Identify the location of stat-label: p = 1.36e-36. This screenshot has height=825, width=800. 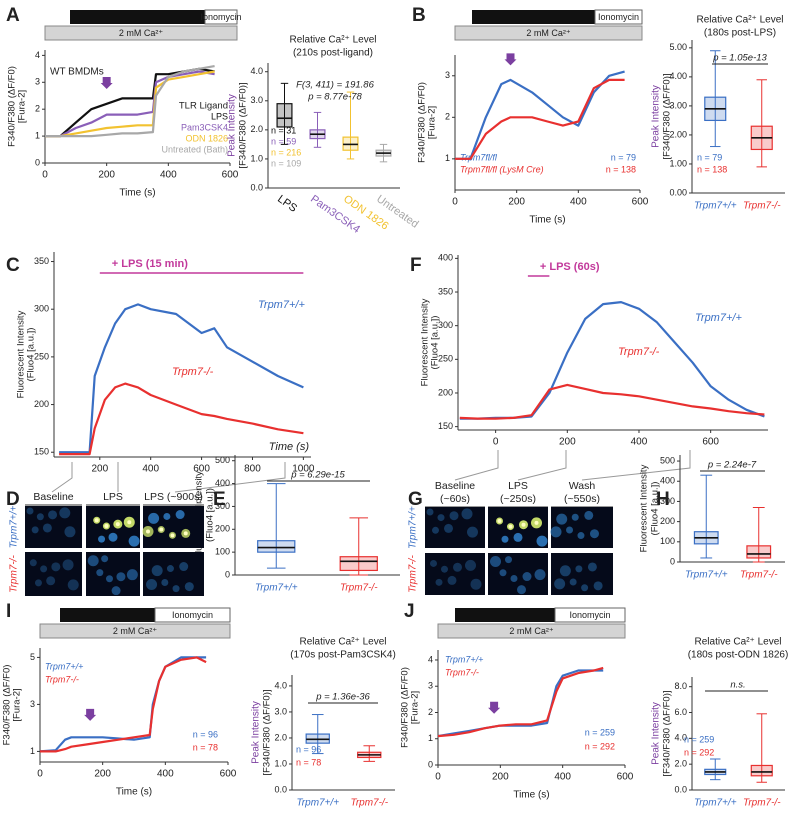
(342, 697).